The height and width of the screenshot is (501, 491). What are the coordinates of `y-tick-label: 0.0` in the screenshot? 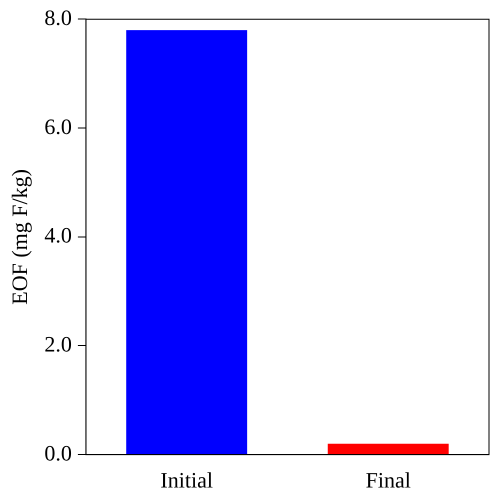 It's located at (58, 453).